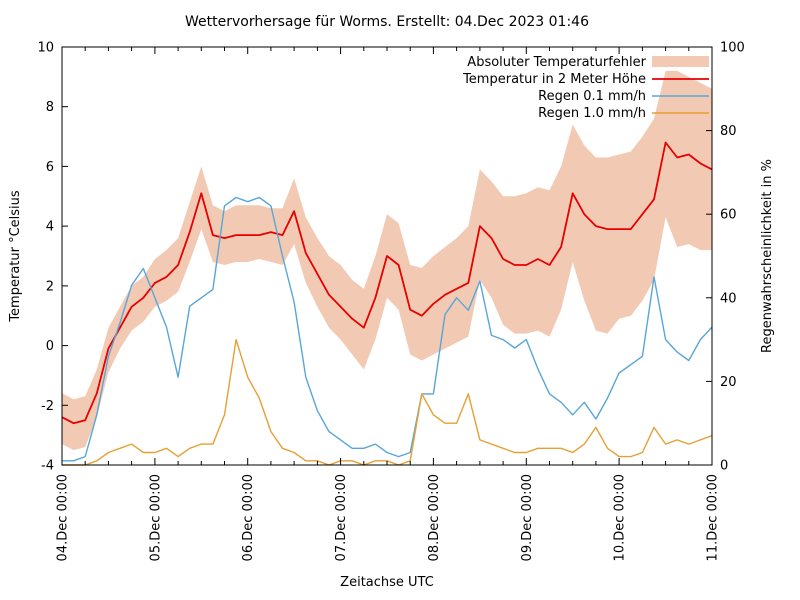 The width and height of the screenshot is (800, 600). I want to click on x-tick-label: 07.Dec 00:00, so click(341, 517).